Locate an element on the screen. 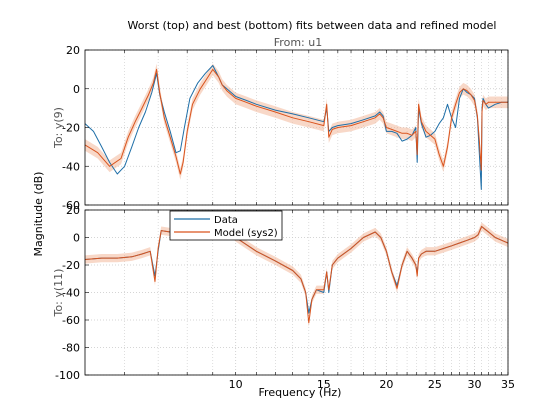 The width and height of the screenshot is (560, 420). x-tick-label: 25 is located at coordinates (435, 384).